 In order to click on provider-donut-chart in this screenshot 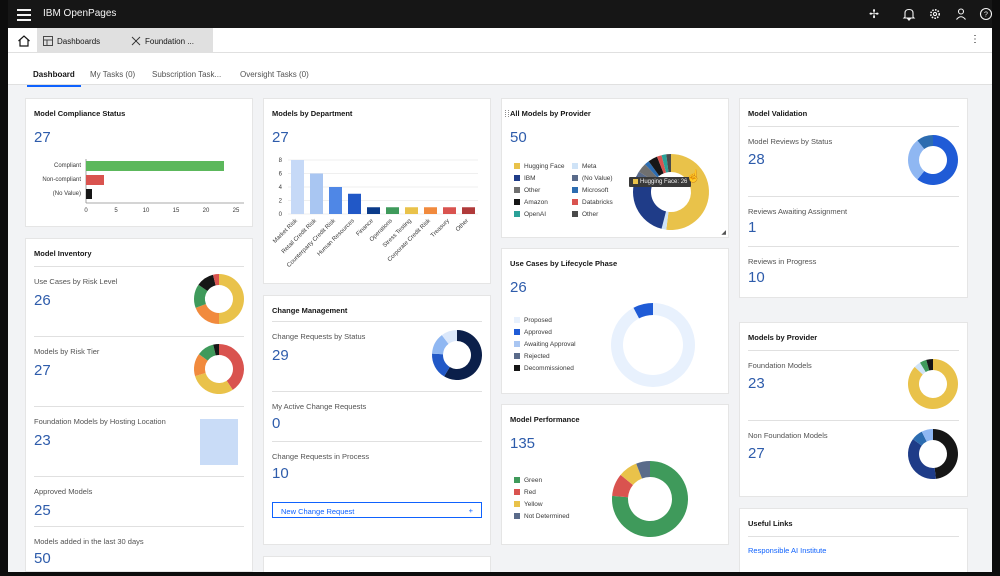, I will do `click(671, 192)`.